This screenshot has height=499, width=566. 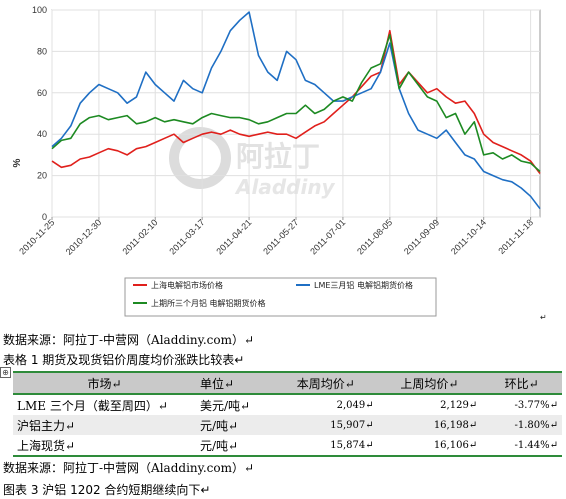 I want to click on x-tick-label: 2011-05-27, so click(x=280, y=236).